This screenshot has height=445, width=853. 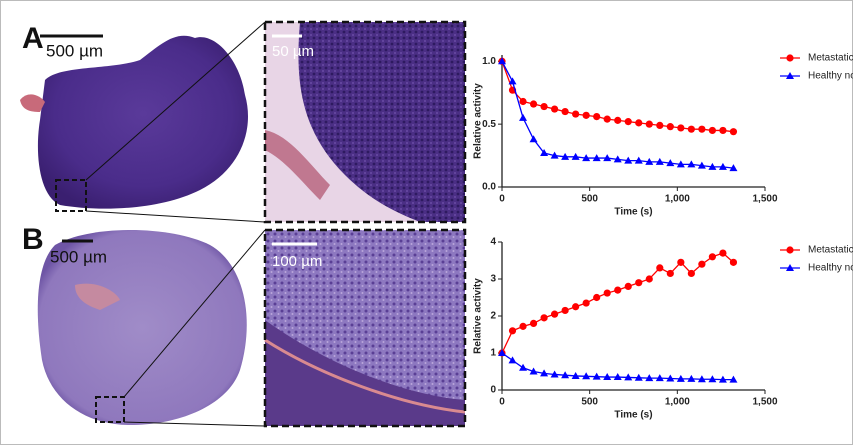 I want to click on y-tick-label: 0, so click(x=493, y=390).